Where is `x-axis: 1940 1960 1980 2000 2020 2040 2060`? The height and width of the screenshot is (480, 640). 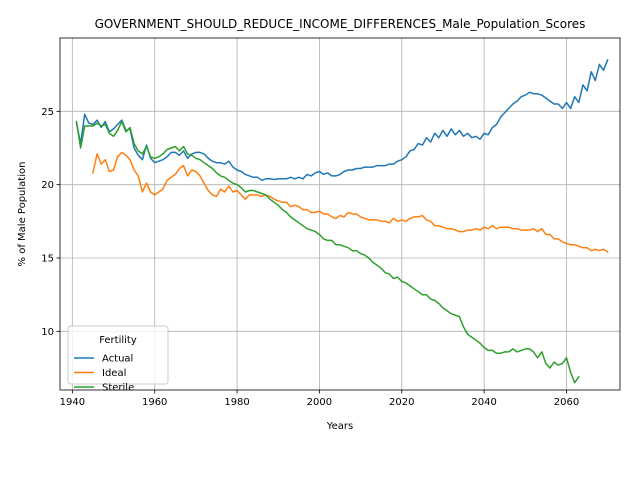
x-axis: 1940 1960 1980 2000 2020 2040 2060 is located at coordinates (319, 399).